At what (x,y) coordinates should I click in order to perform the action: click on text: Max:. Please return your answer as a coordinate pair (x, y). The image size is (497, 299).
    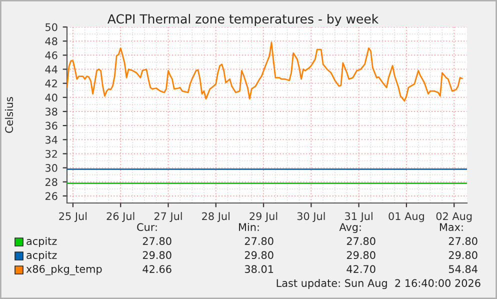
    Looking at the image, I should click on (451, 227).